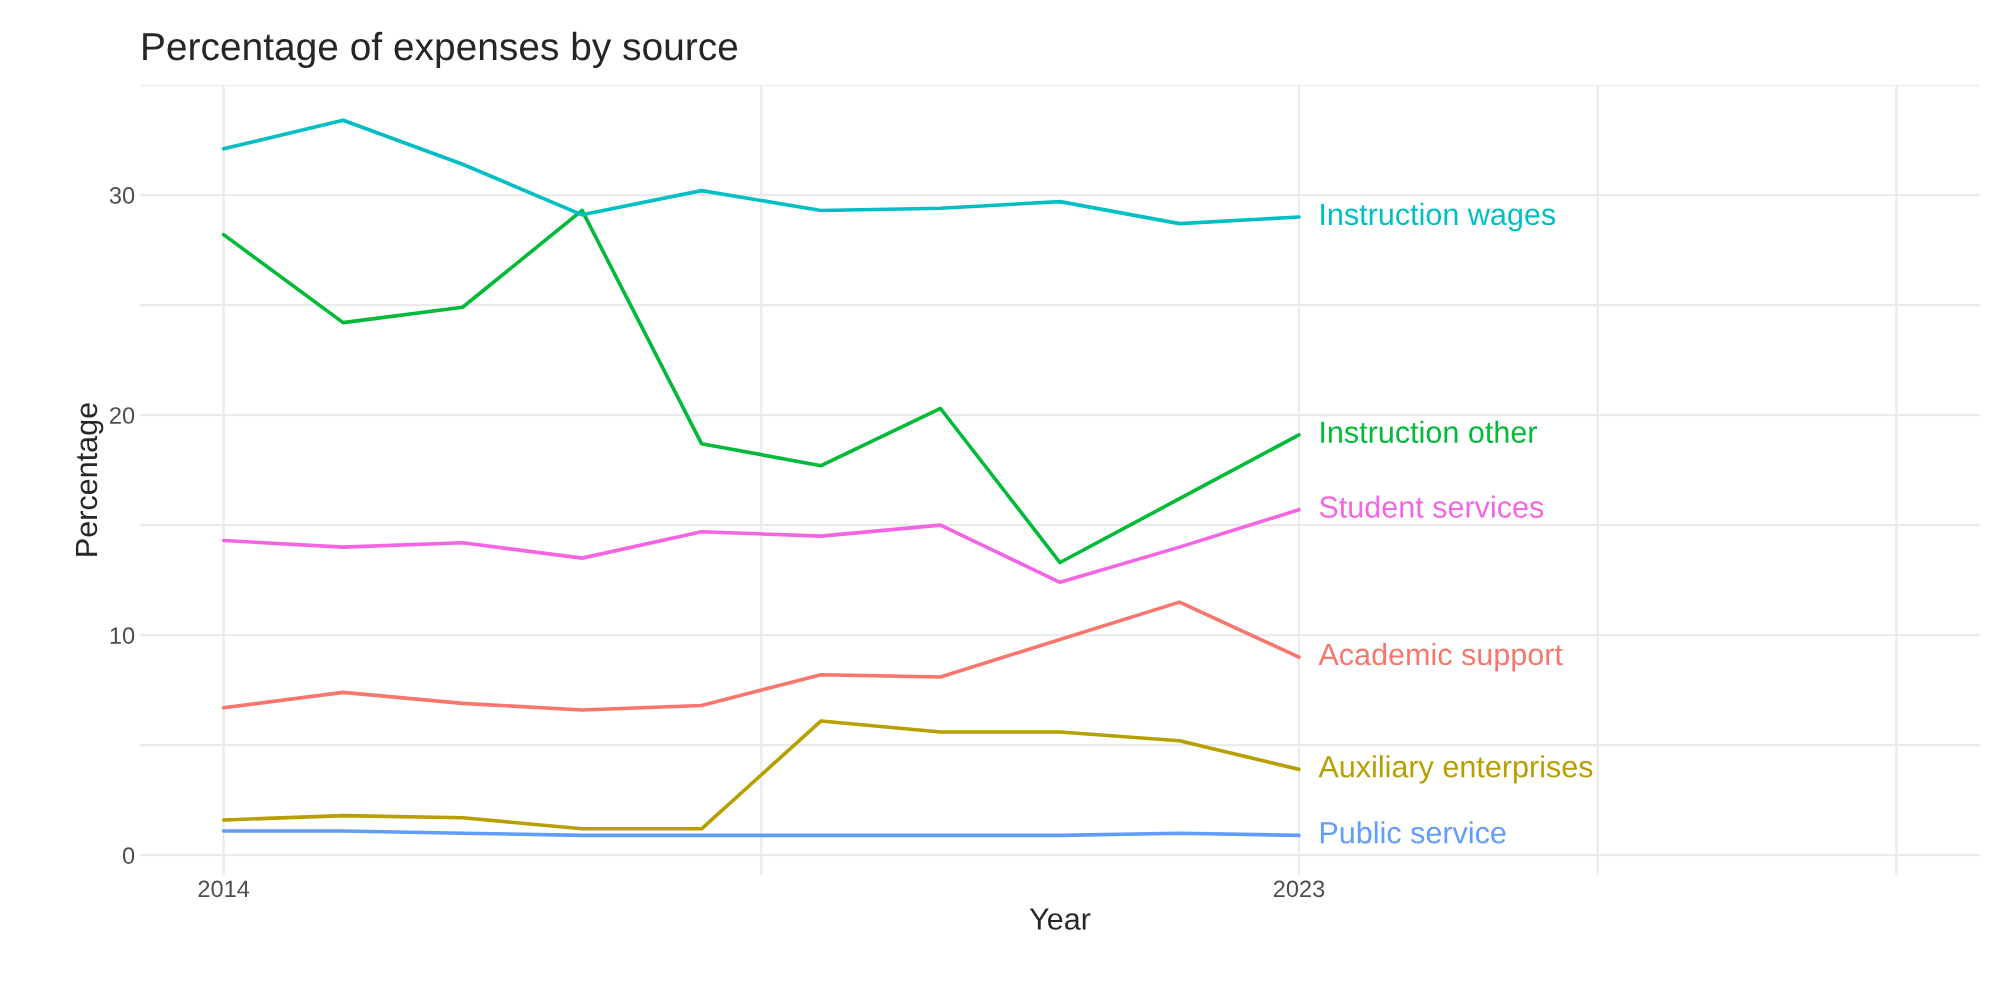  What do you see at coordinates (89, 479) in the screenshot?
I see `y-axis-title: Percentage` at bounding box center [89, 479].